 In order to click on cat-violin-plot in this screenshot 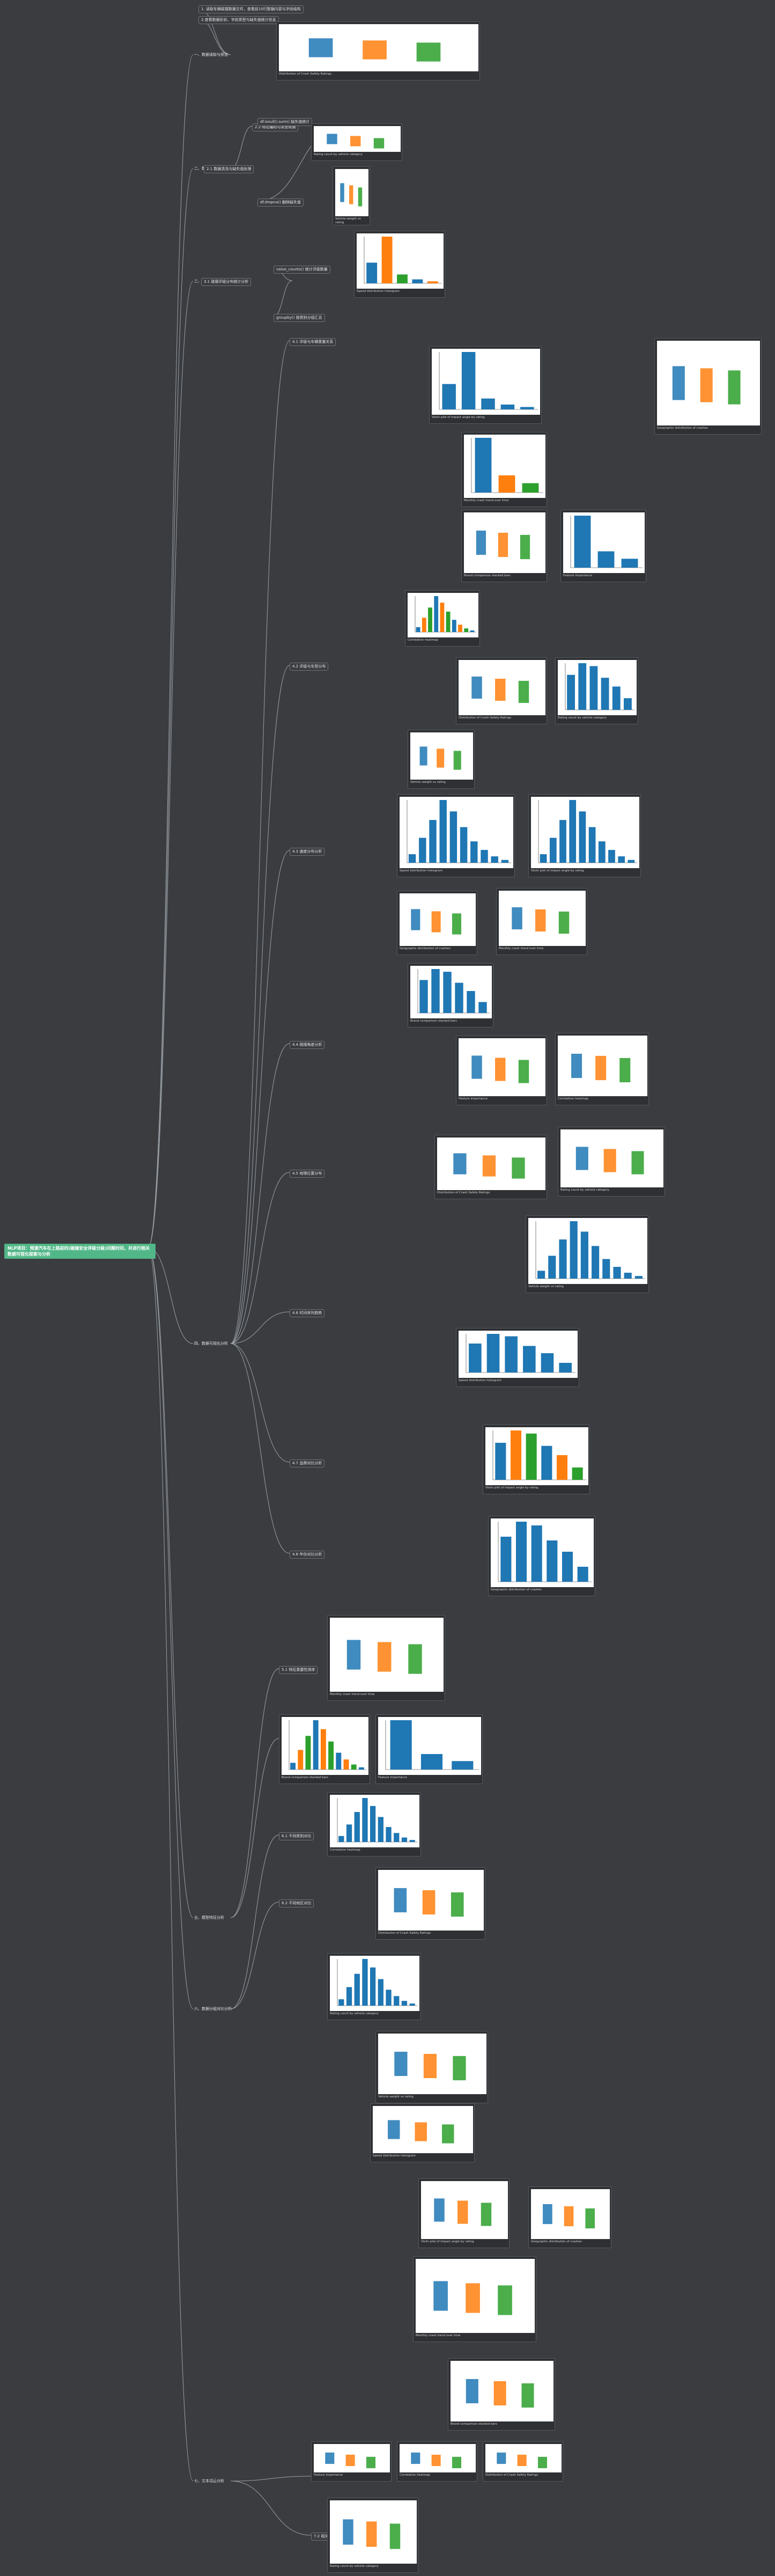, I will do `click(432, 2064)`.